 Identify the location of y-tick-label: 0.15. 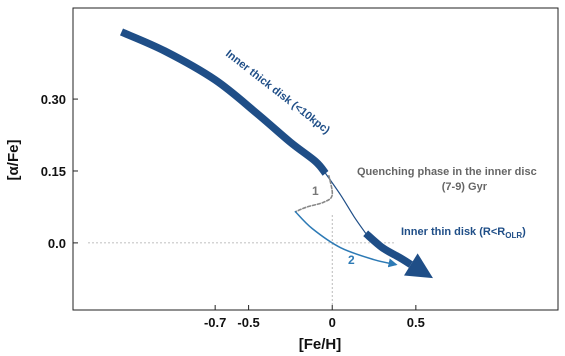
(53, 171).